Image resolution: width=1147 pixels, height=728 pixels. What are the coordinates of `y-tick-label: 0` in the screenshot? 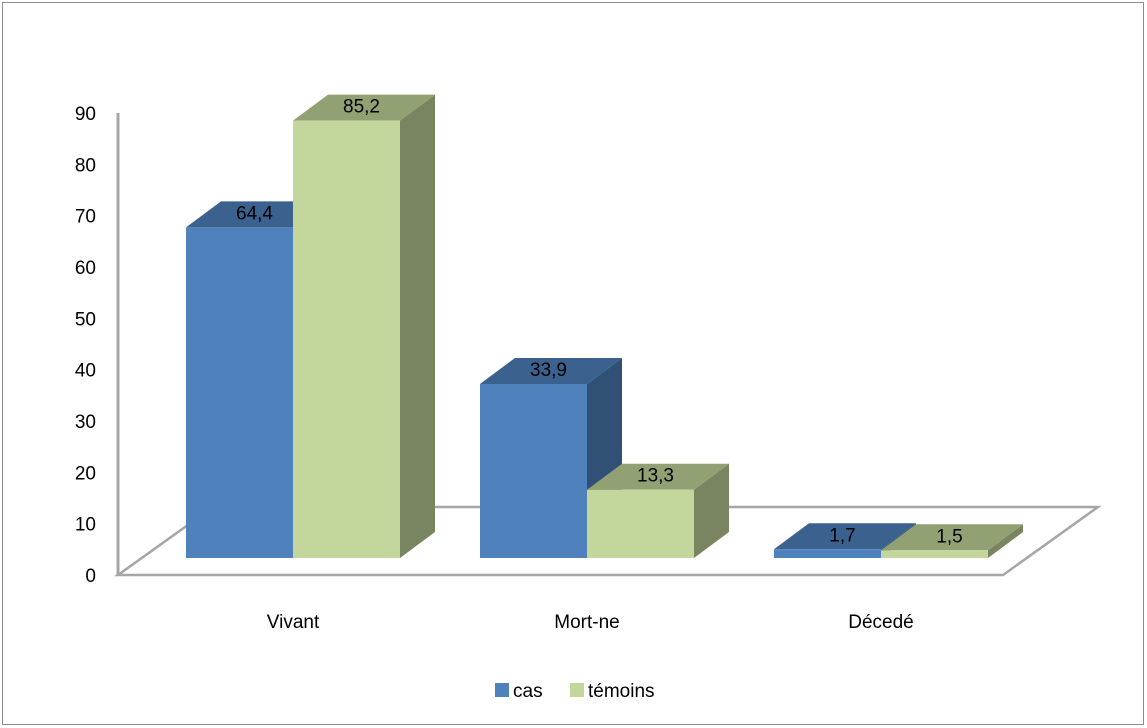 It's located at (90, 576).